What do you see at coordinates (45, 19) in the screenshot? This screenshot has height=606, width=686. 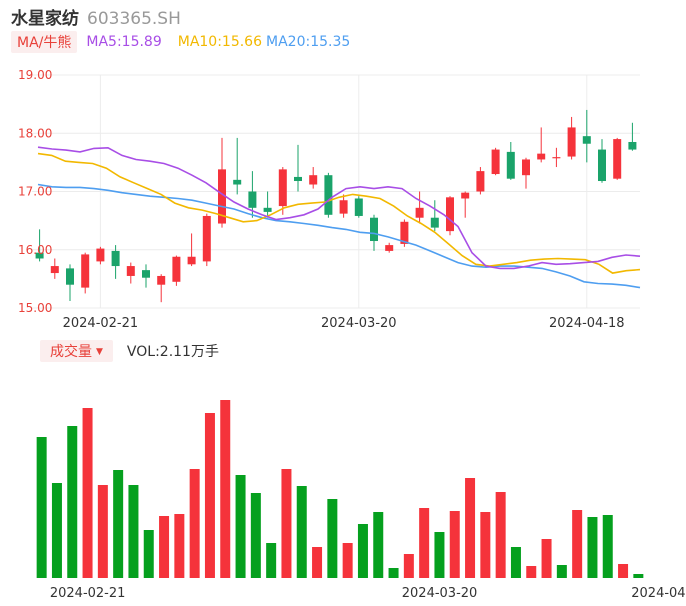 I see `stock-name: 水星家纺` at bounding box center [45, 19].